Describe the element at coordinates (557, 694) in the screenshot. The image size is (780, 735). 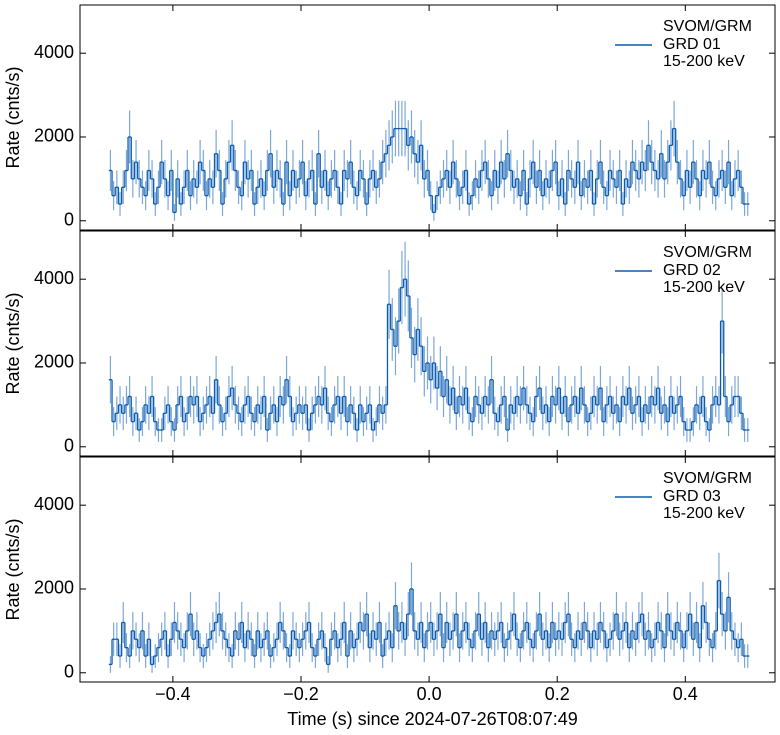
I see `x-tick-label: 0.2` at that location.